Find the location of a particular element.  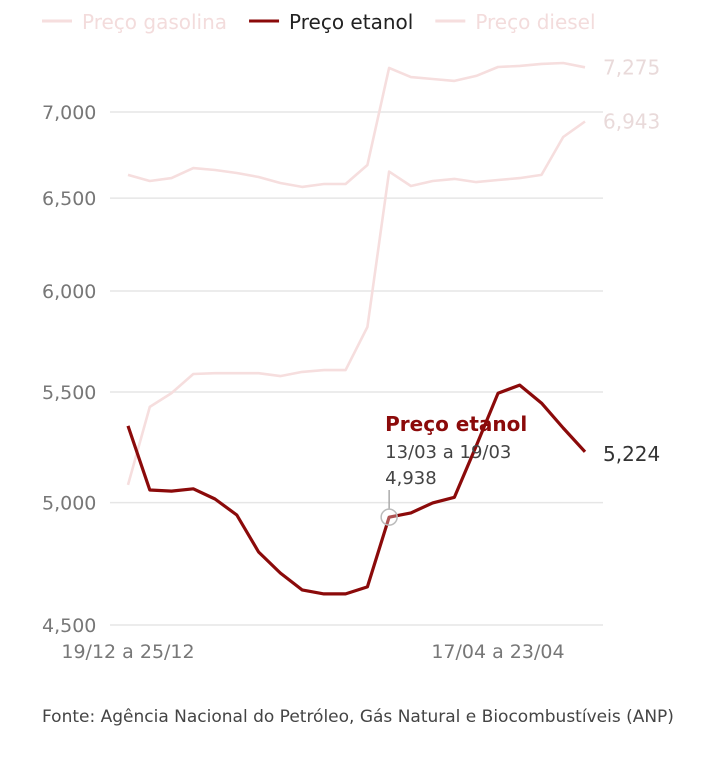

y-tick-label: 5,000 is located at coordinates (69, 504).